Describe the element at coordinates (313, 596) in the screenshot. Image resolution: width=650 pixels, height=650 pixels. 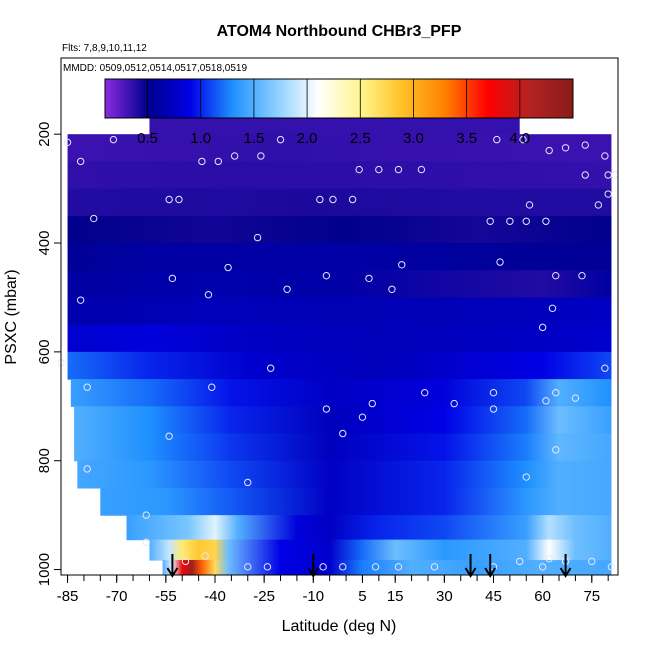
I see `x-tick-label: -10` at that location.